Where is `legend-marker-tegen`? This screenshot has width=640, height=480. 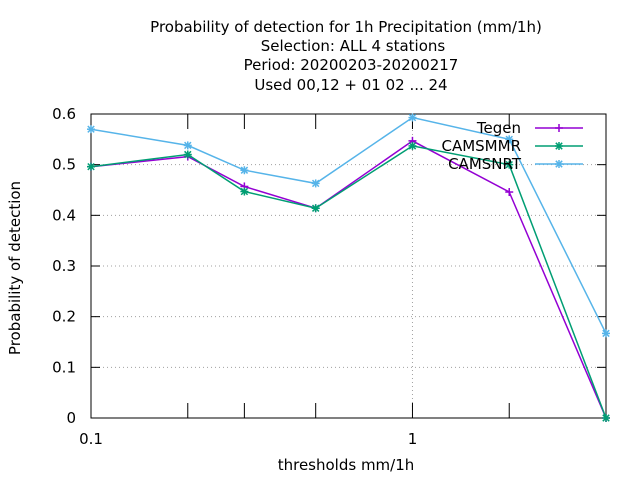
legend-marker-tegen is located at coordinates (559, 128).